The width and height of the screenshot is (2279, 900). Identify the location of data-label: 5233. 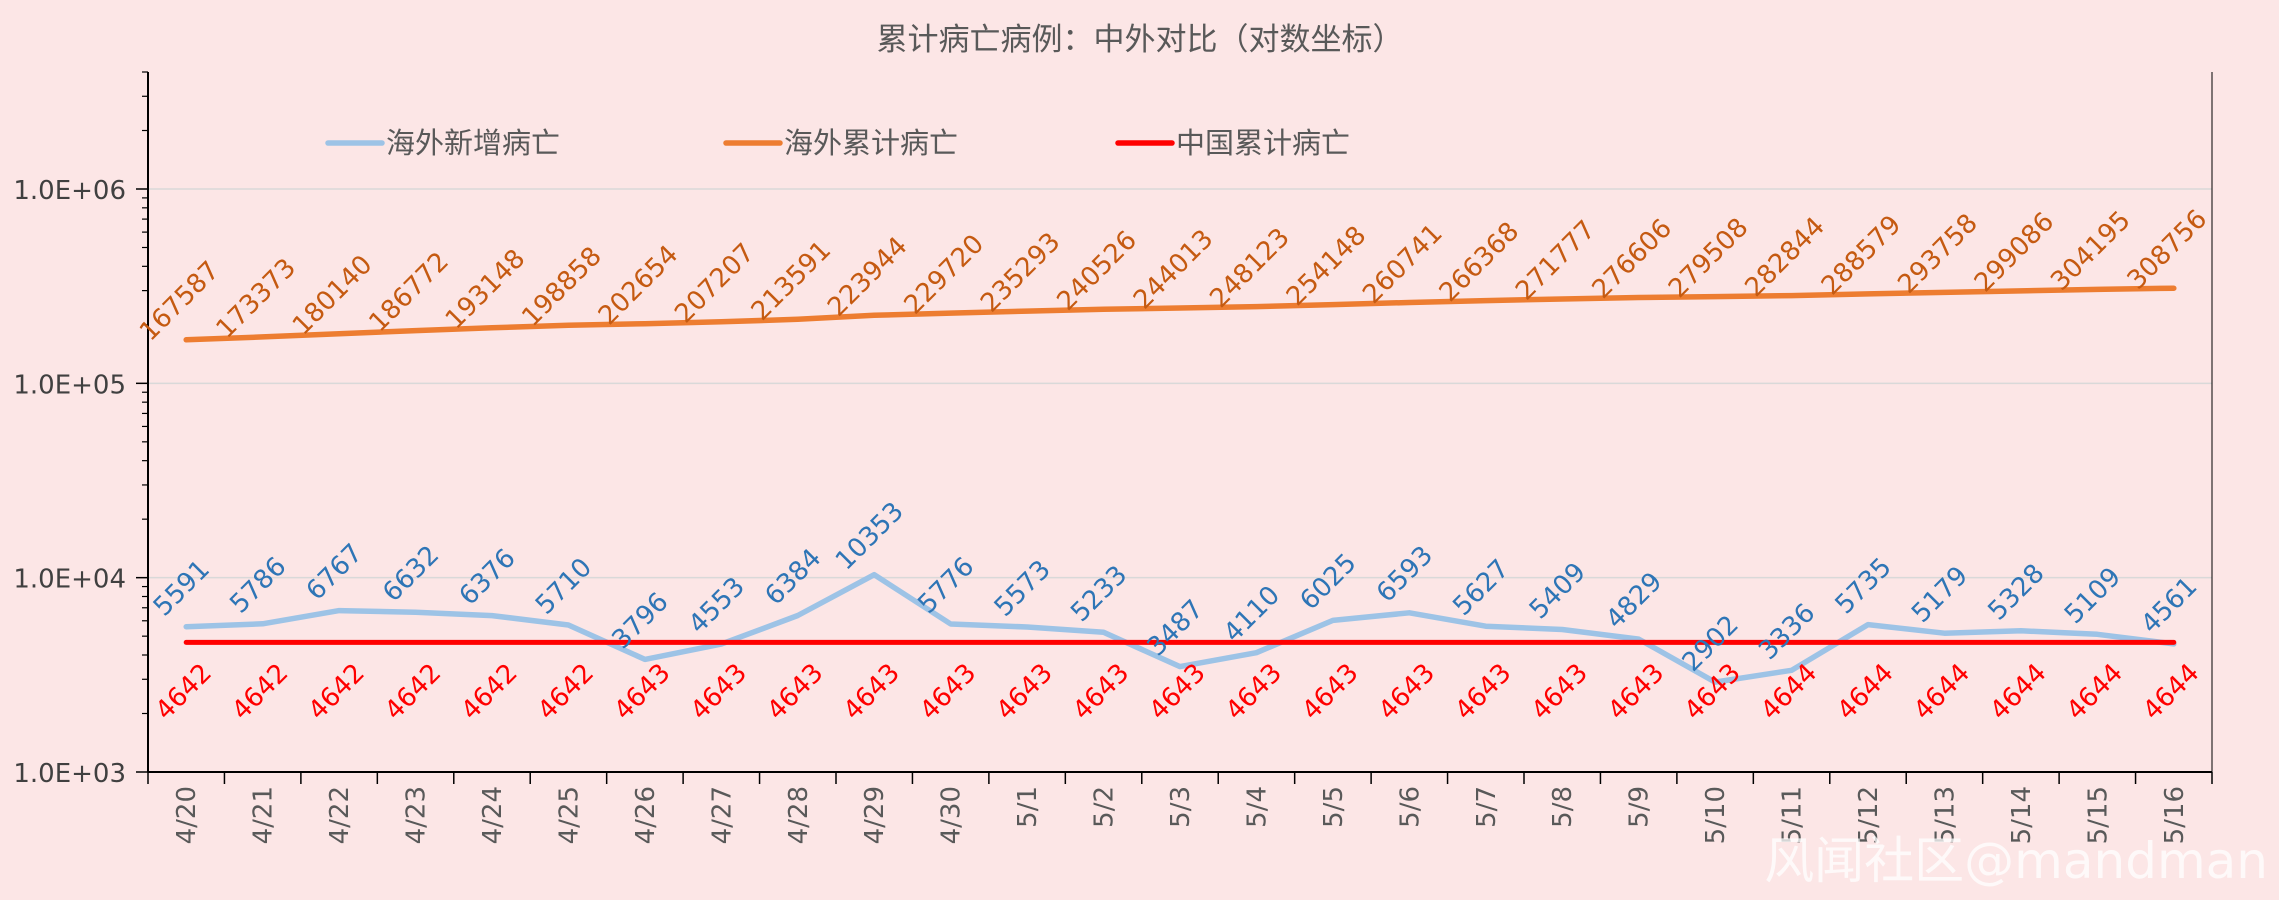
(1099, 594).